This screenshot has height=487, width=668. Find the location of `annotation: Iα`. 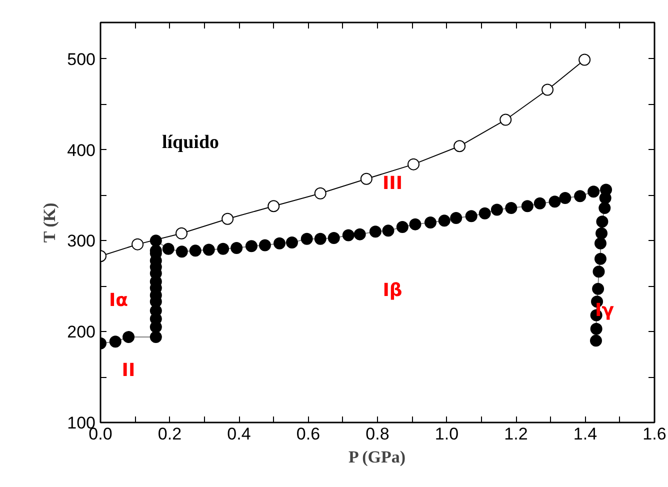

annotation: Iα is located at coordinates (118, 300).